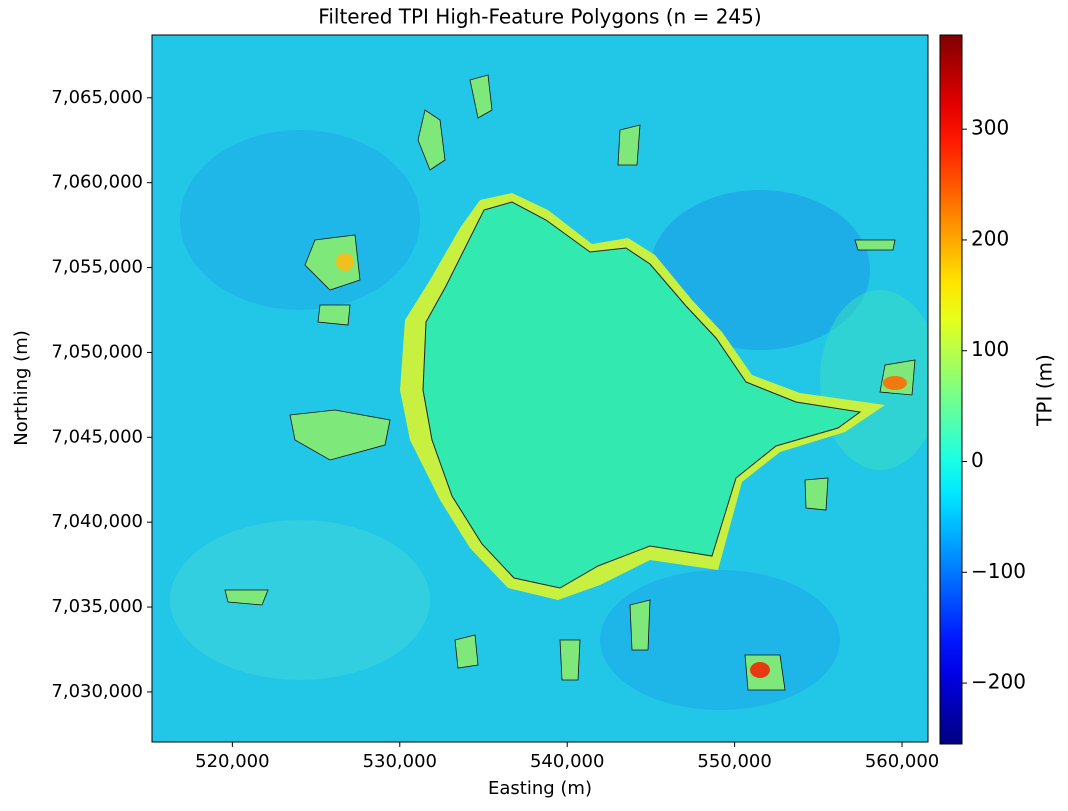 Image resolution: width=1068 pixels, height=811 pixels. What do you see at coordinates (400, 761) in the screenshot?
I see `x-tick-label: 530,000` at bounding box center [400, 761].